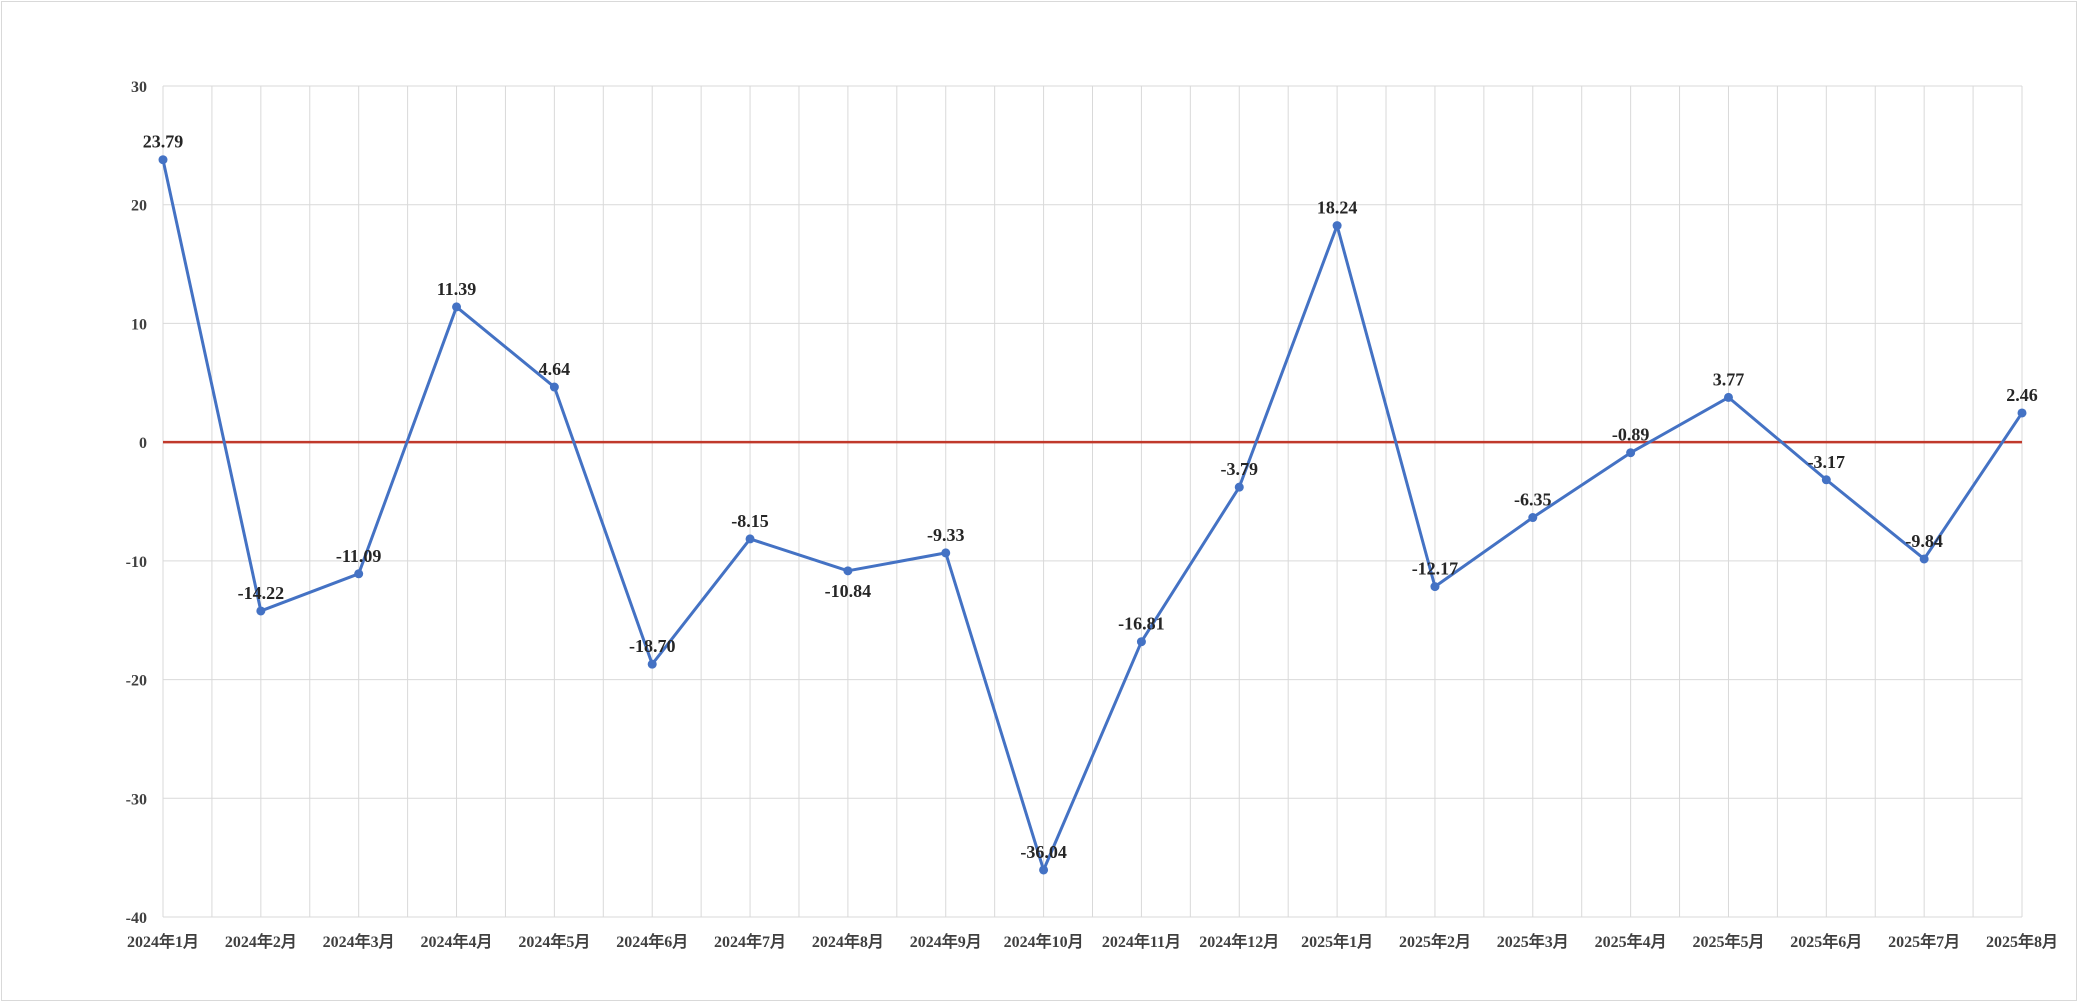 This screenshot has height=1002, width=2078. What do you see at coordinates (1435, 569) in the screenshot?
I see `data-label: -12.17` at bounding box center [1435, 569].